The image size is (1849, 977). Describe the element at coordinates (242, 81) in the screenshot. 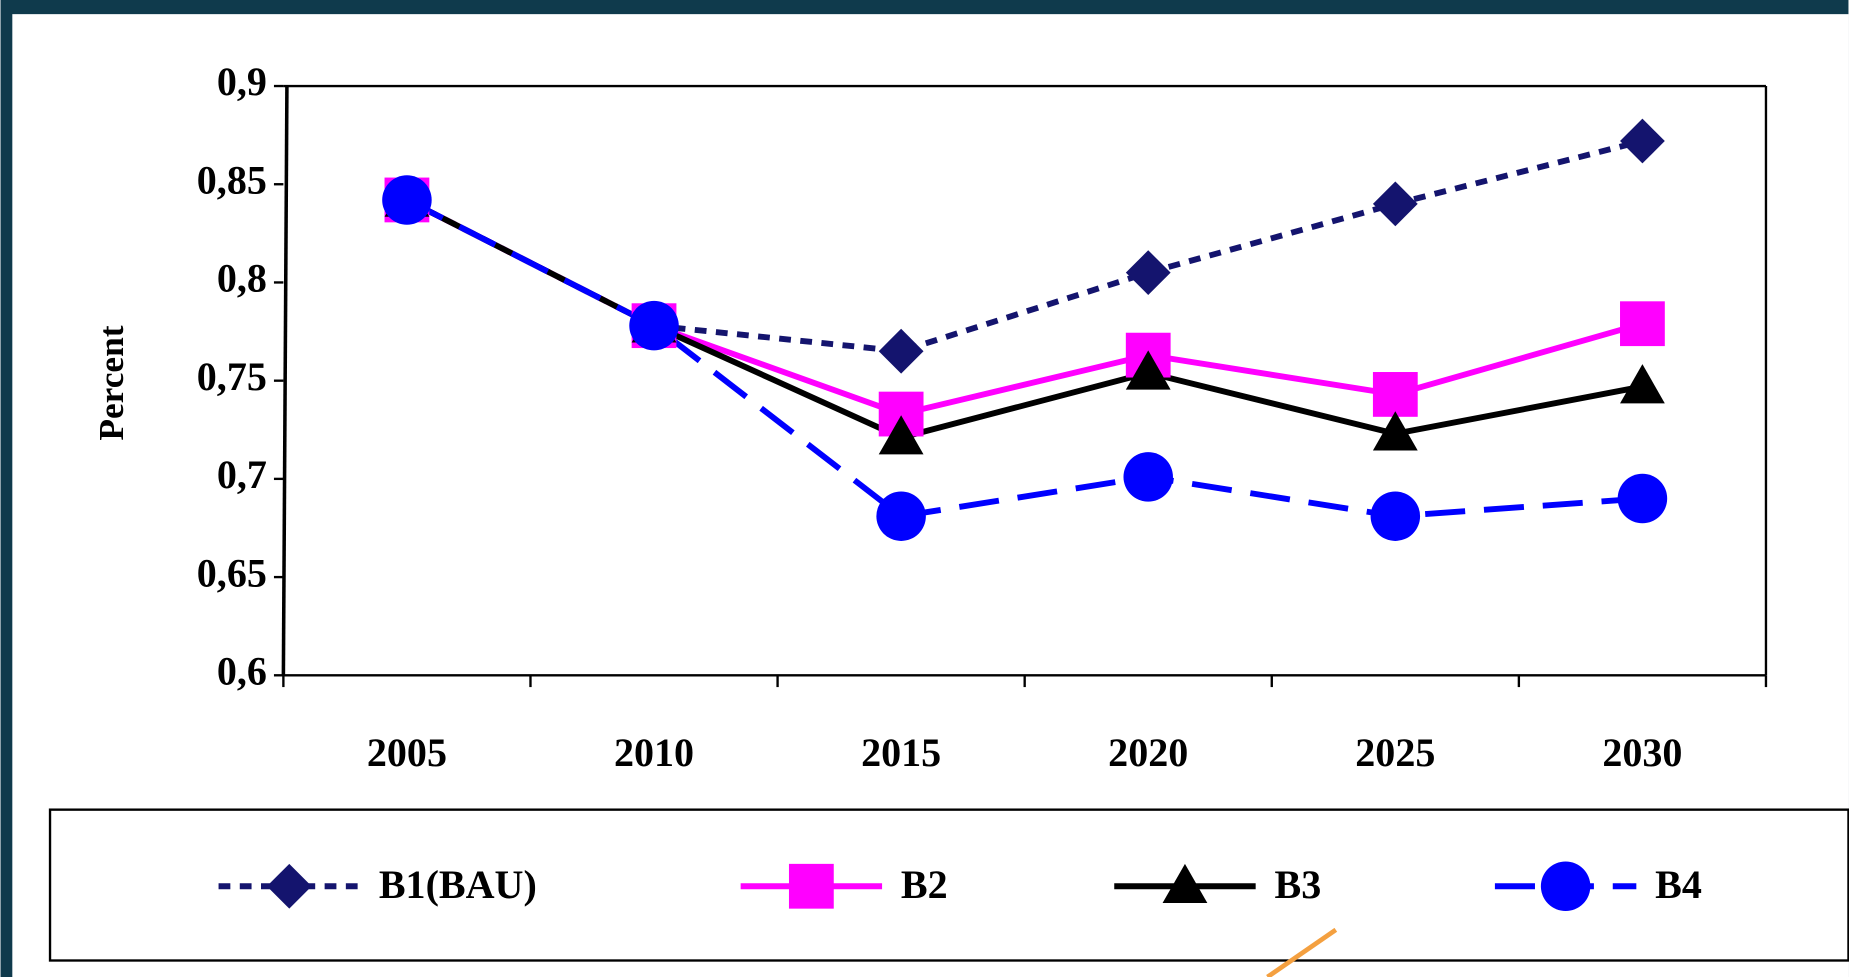

I see `y-tick-label: 0,9` at that location.